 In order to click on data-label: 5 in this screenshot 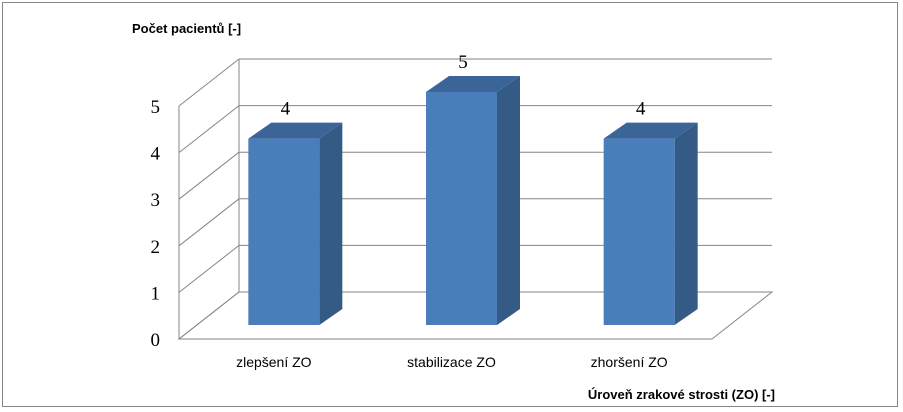, I will do `click(463, 62)`.